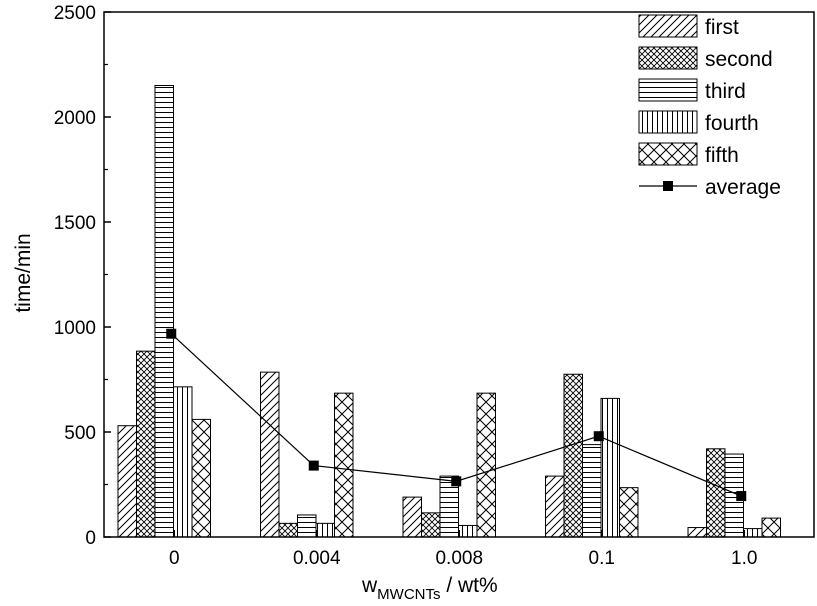 The image size is (817, 606). I want to click on y-tick-label: 2000, so click(75, 118).